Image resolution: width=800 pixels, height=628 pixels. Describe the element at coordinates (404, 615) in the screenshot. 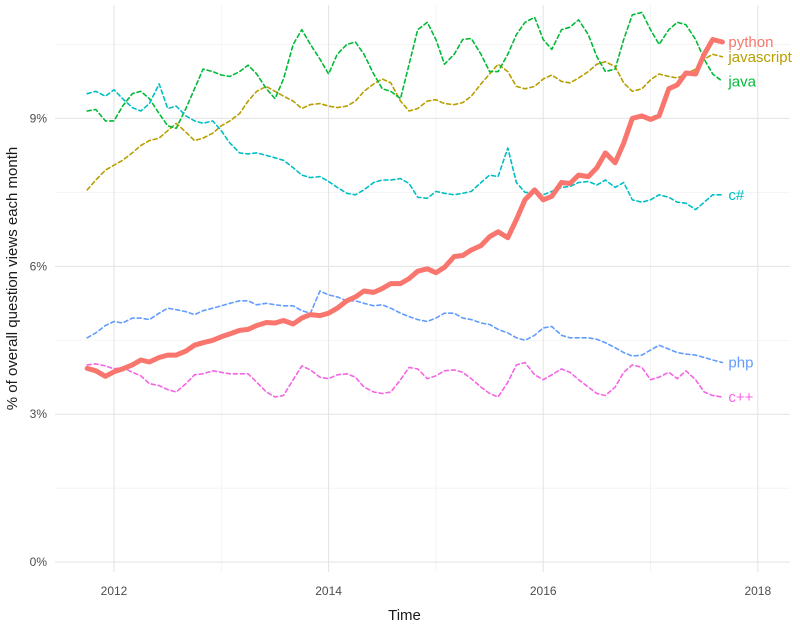

I see `x-axis-title: Time` at that location.